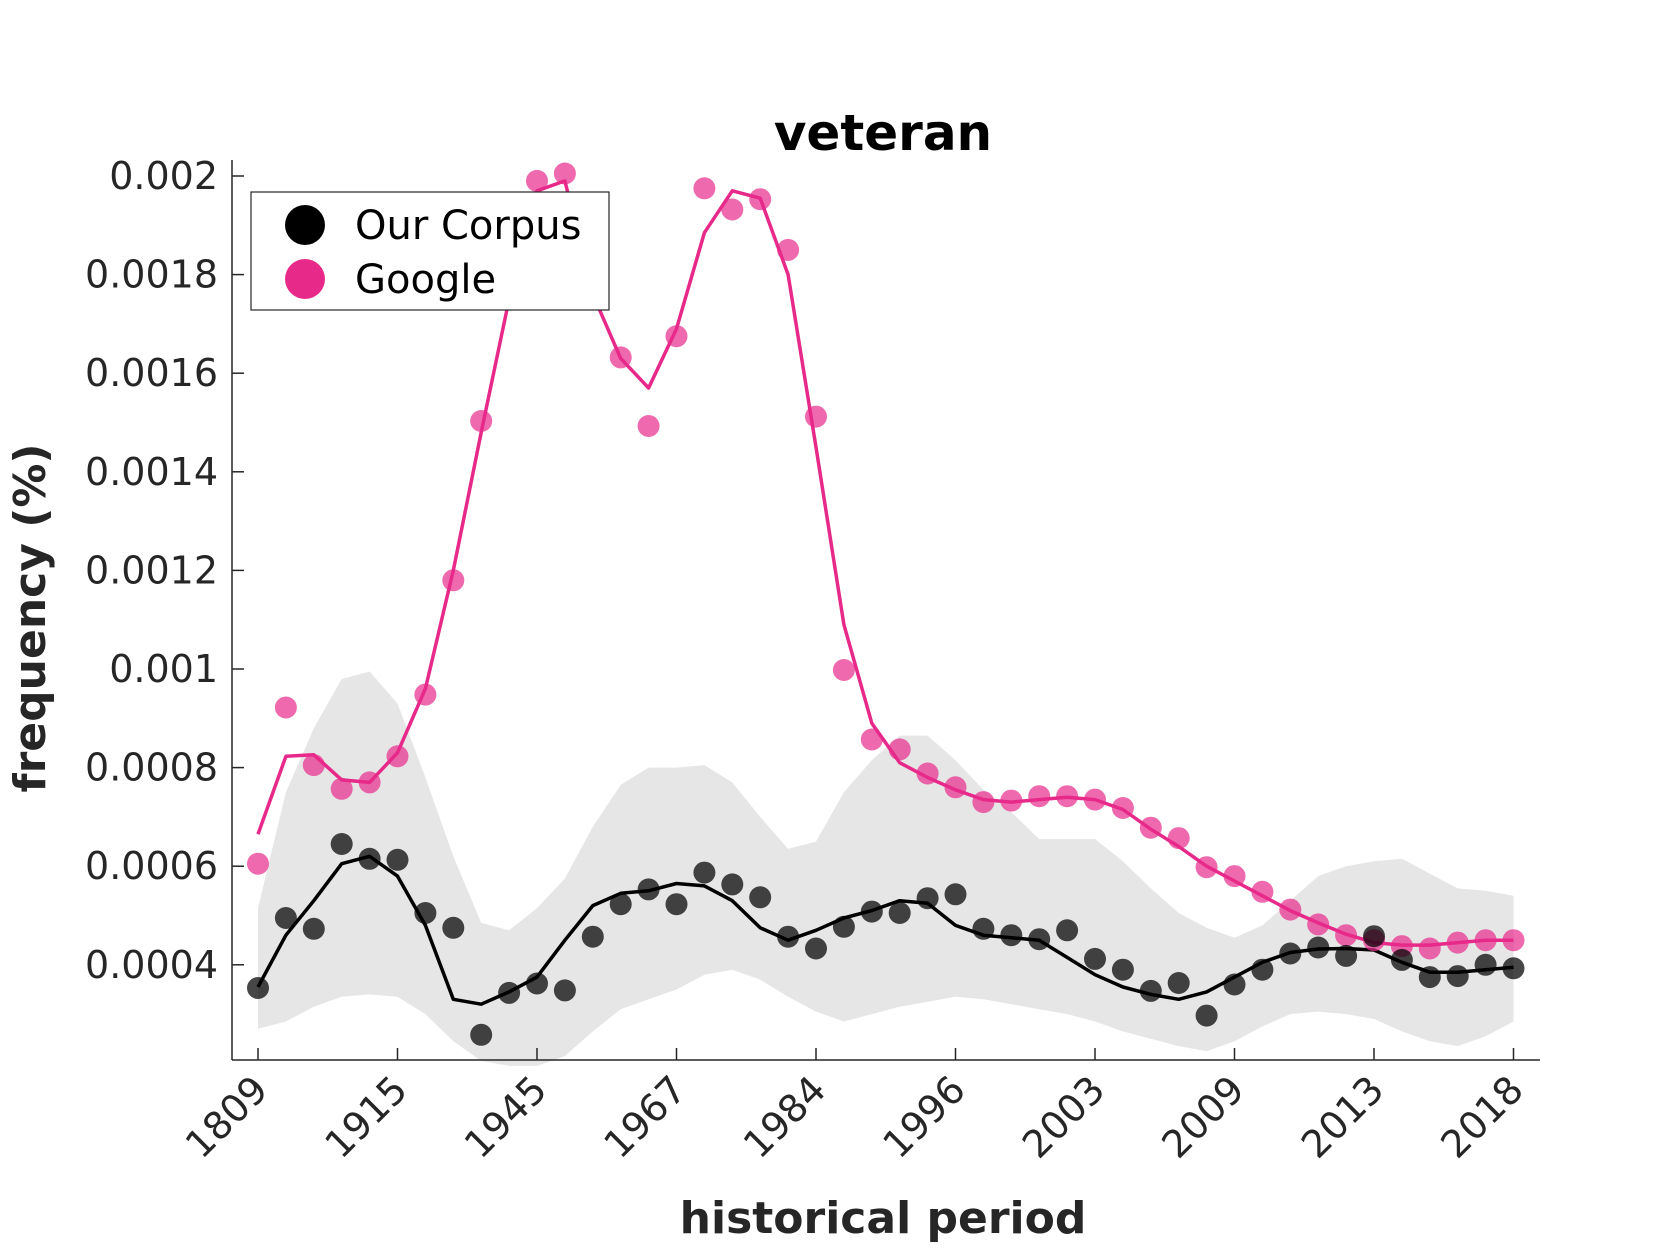 The image size is (1680, 1260). What do you see at coordinates (30, 617) in the screenshot?
I see `y-axis-label: frequency (%)` at bounding box center [30, 617].